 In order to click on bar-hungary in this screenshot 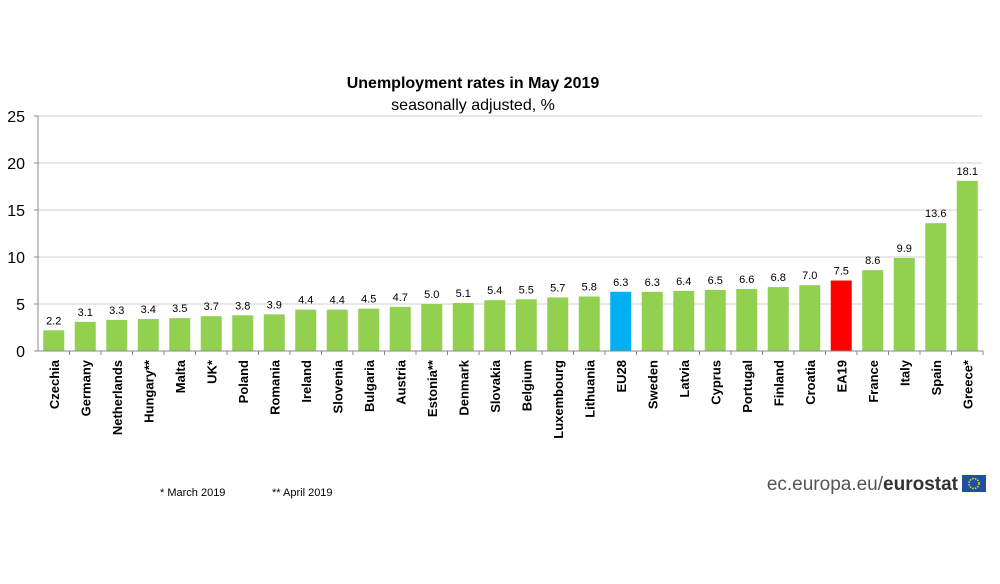, I will do `click(148, 335)`.